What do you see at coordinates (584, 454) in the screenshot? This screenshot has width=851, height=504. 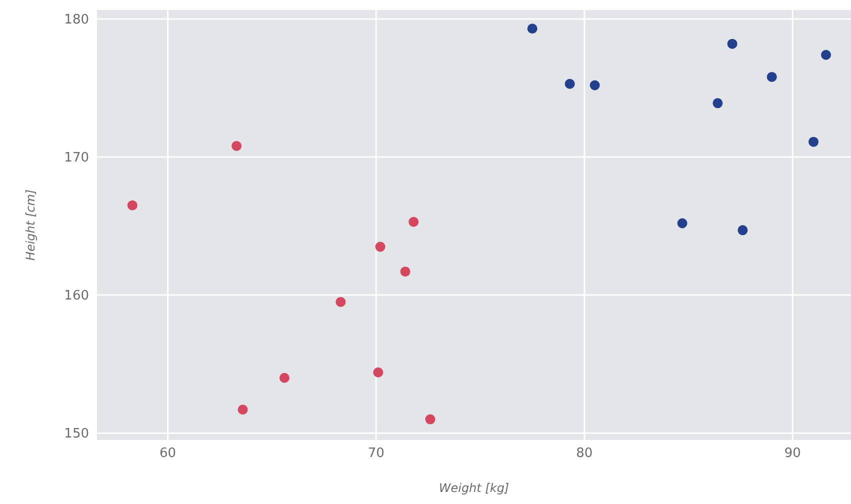 I see `x-tick-label: 80` at bounding box center [584, 454].